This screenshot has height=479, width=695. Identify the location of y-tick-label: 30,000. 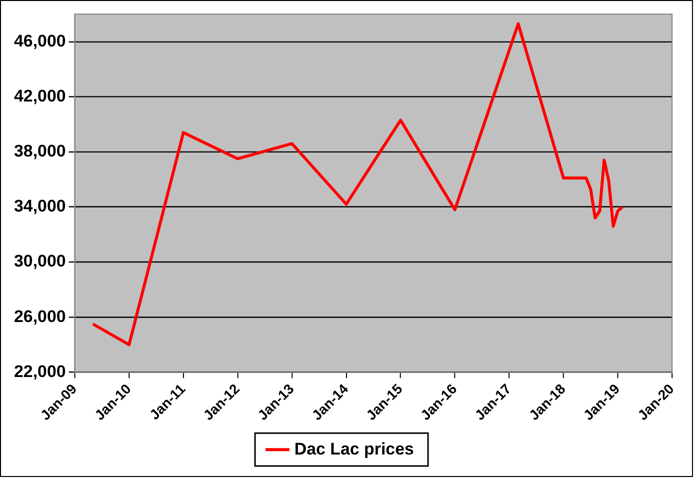
(40, 261).